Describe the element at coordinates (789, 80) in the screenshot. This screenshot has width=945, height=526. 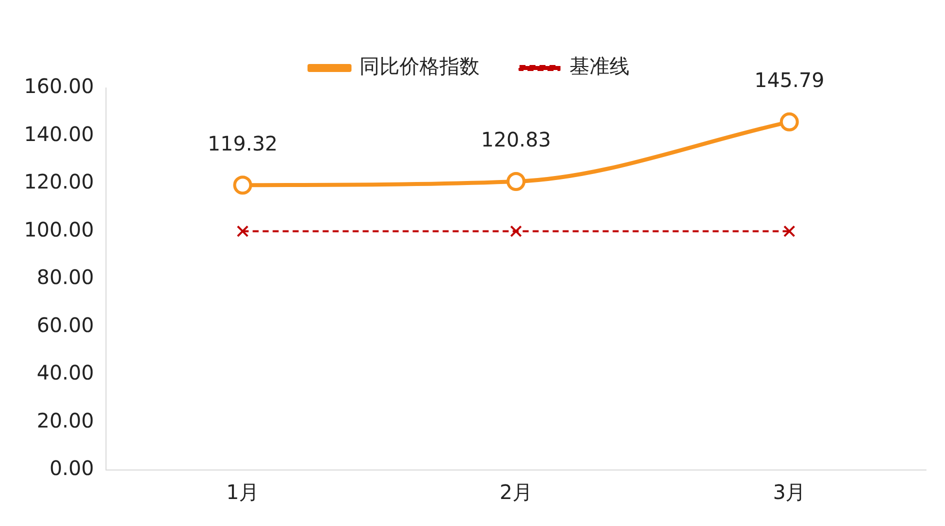
I see `data-label: 145.79` at that location.